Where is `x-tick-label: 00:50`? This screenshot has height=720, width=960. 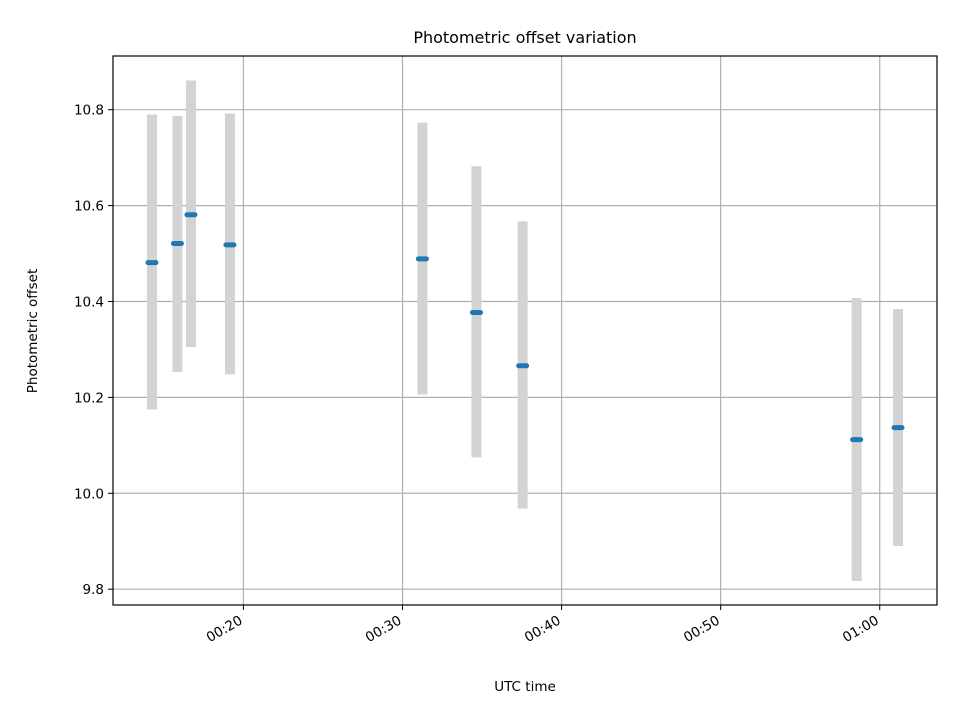
x-tick-label: 00:50 is located at coordinates (702, 629).